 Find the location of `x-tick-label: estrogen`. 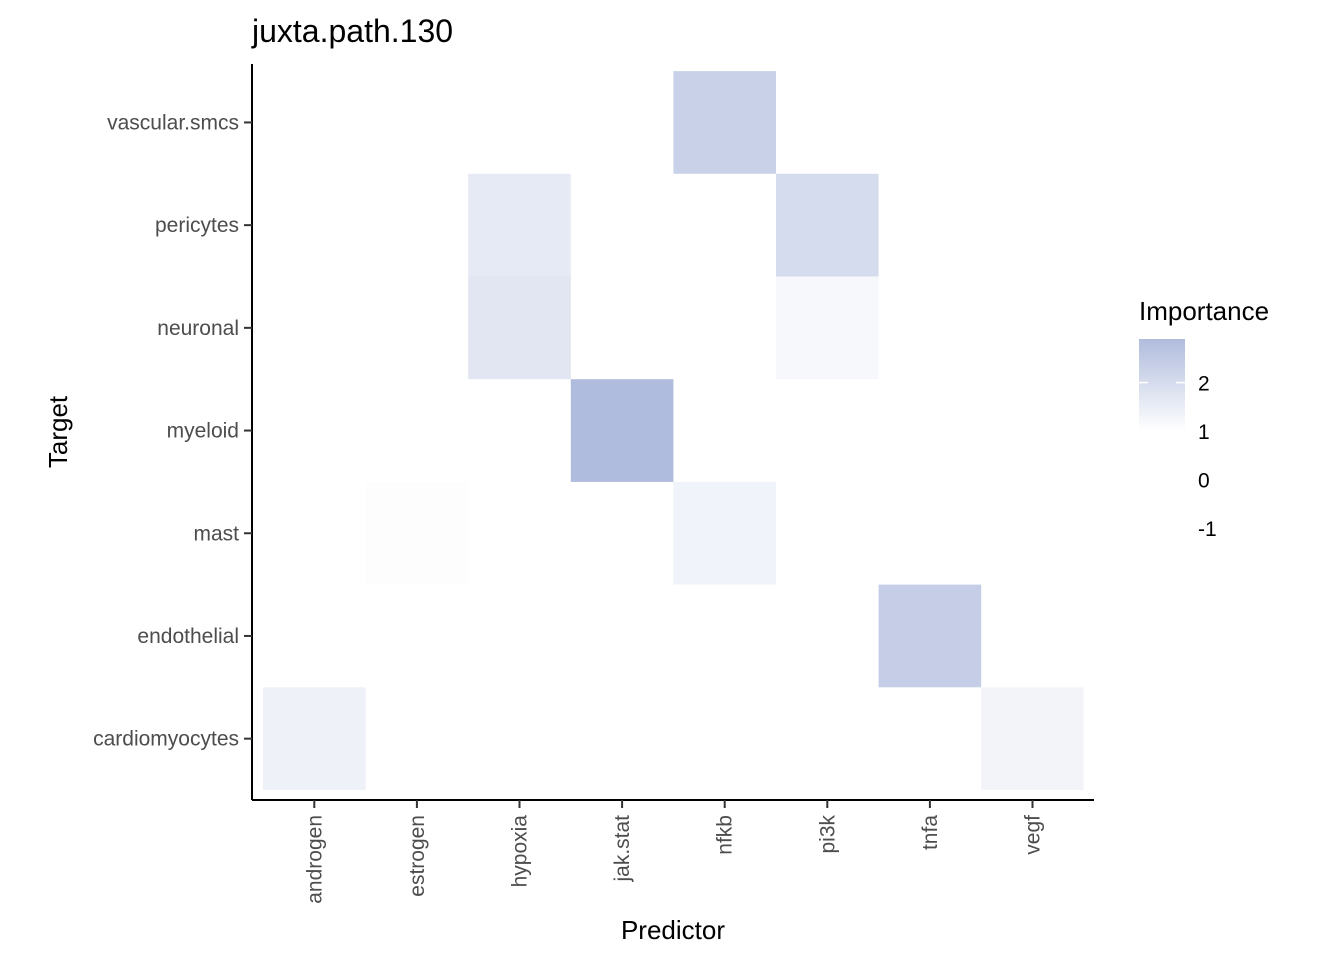

x-tick-label: estrogen is located at coordinates (417, 856).